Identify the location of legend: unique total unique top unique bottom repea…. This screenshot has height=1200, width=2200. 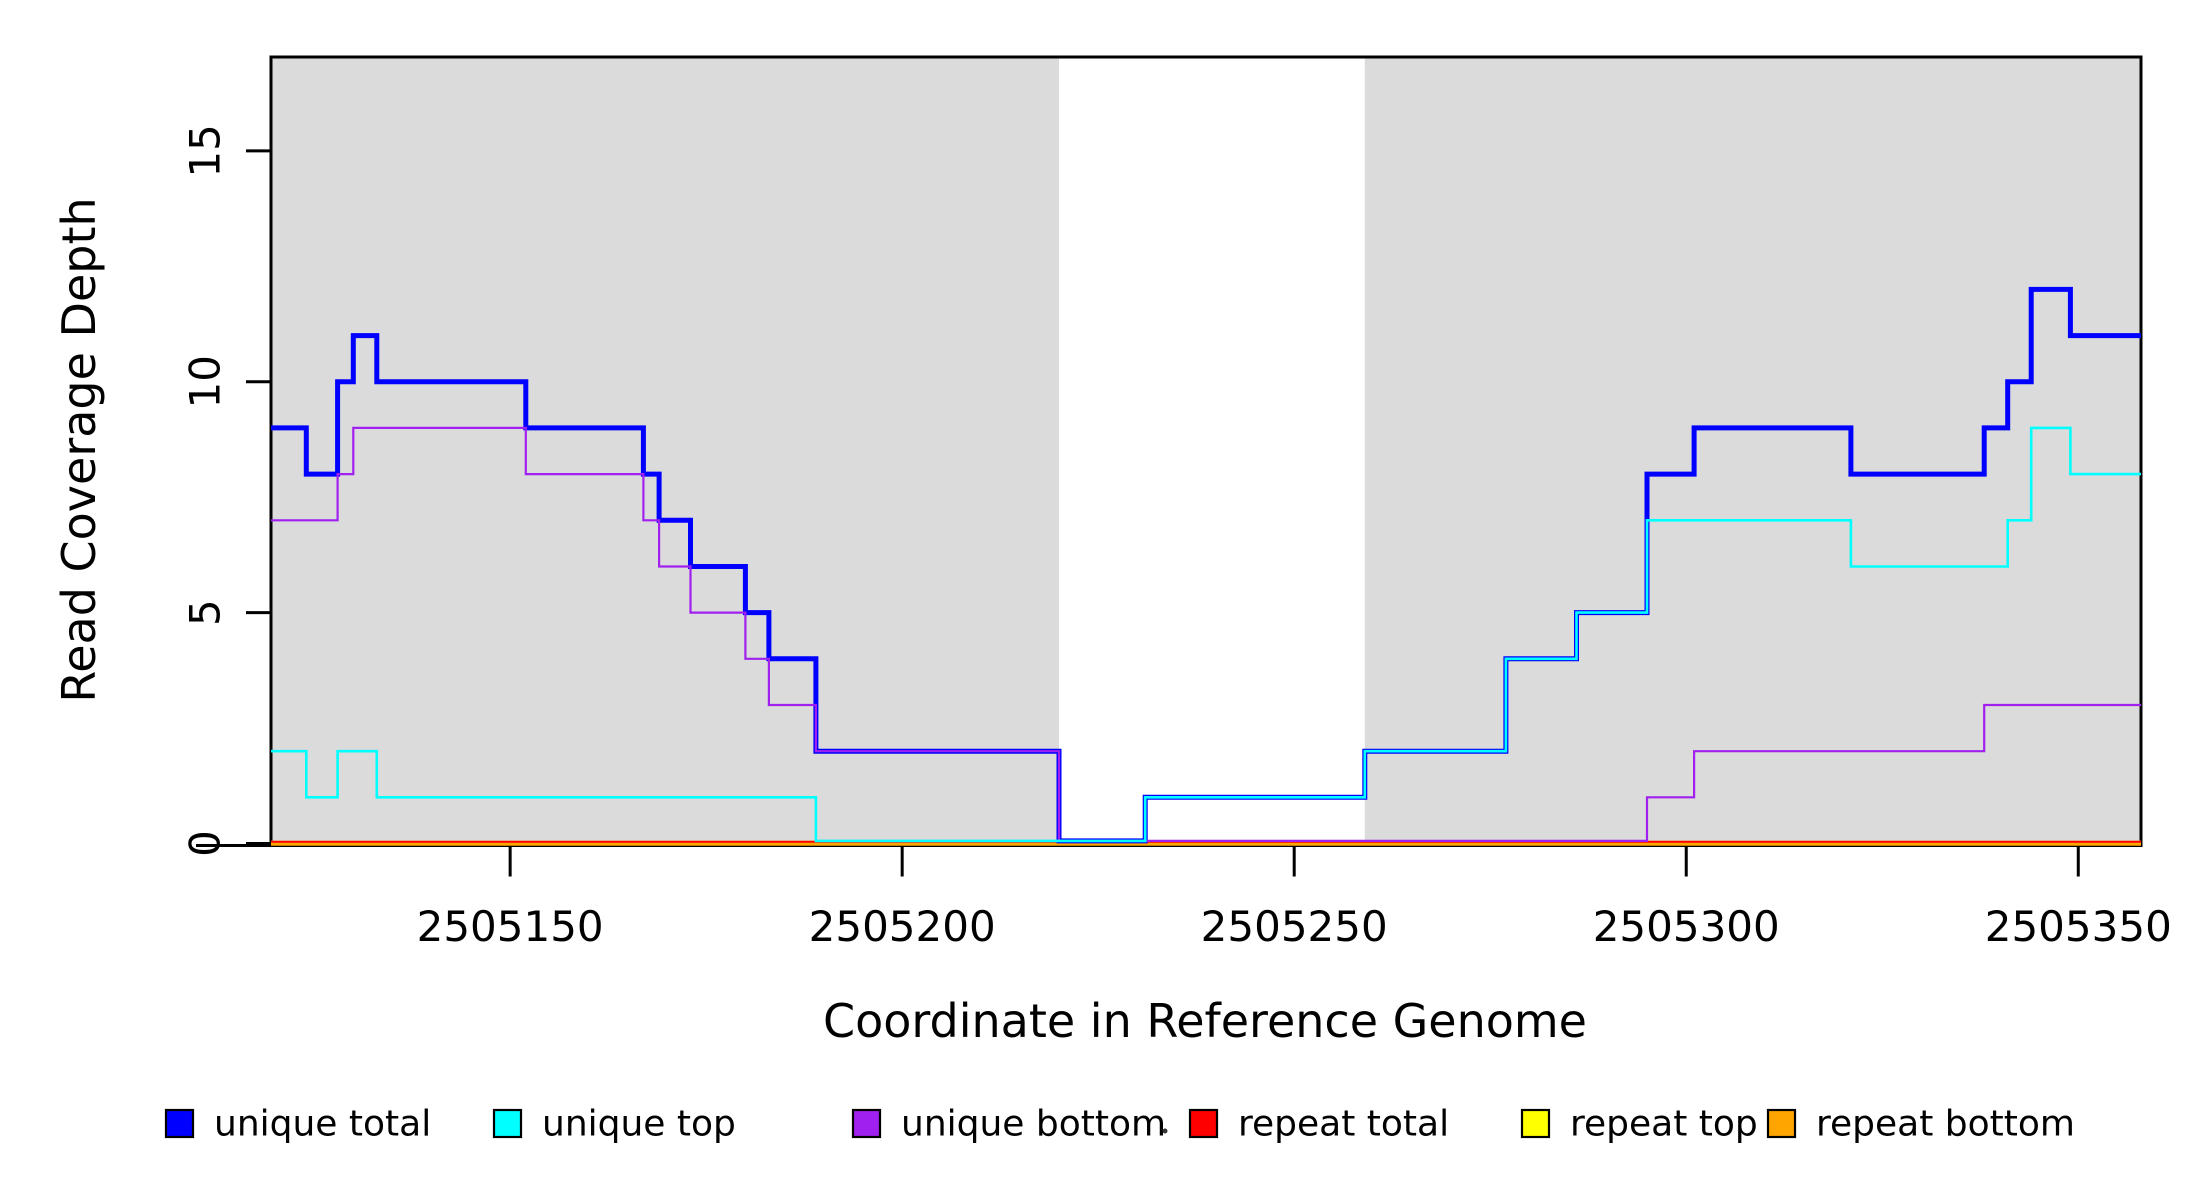
(1119, 1124).